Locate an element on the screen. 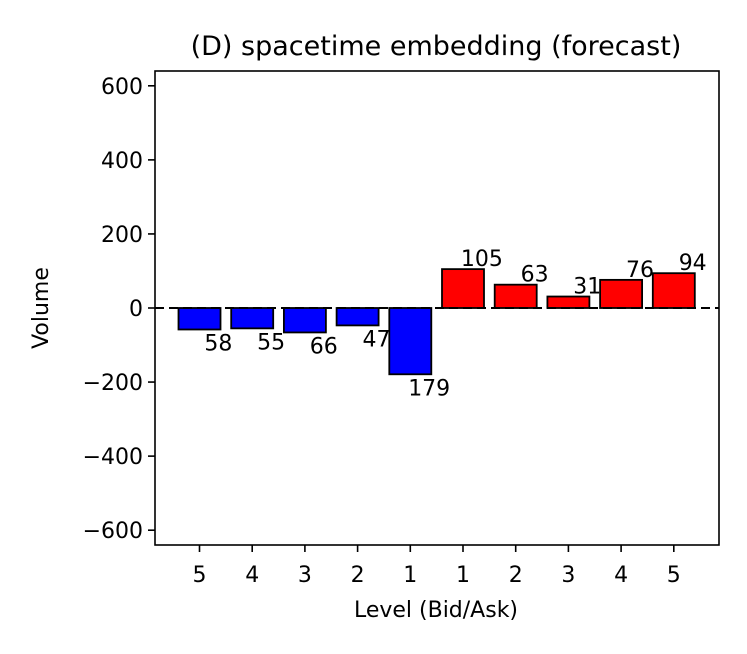  y-tick-label: −600 is located at coordinates (113, 531).